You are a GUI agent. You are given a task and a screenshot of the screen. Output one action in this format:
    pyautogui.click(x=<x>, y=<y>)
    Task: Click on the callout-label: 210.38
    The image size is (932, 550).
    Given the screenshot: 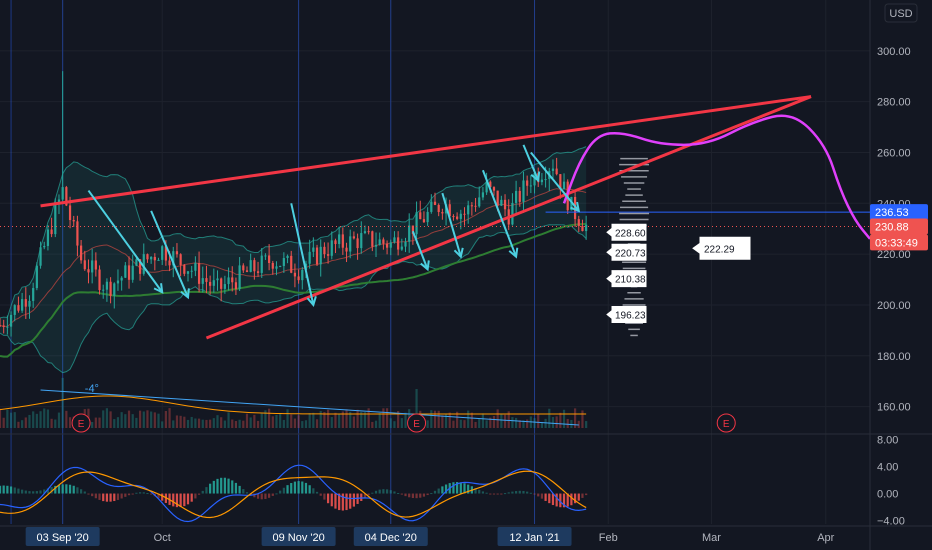 What is the action you would take?
    pyautogui.click(x=630, y=280)
    